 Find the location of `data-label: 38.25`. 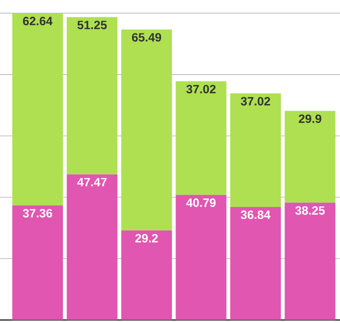

data-label: 38.25 is located at coordinates (310, 210).